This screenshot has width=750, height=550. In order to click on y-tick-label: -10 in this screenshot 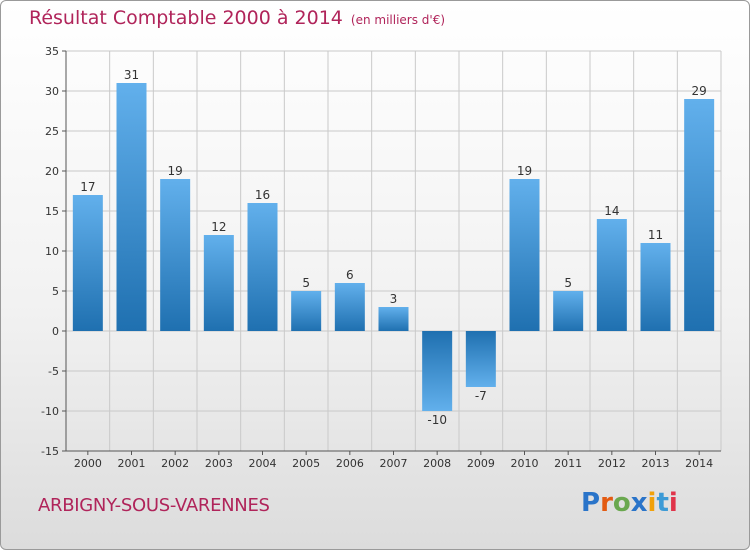, I will do `click(50, 411)`.